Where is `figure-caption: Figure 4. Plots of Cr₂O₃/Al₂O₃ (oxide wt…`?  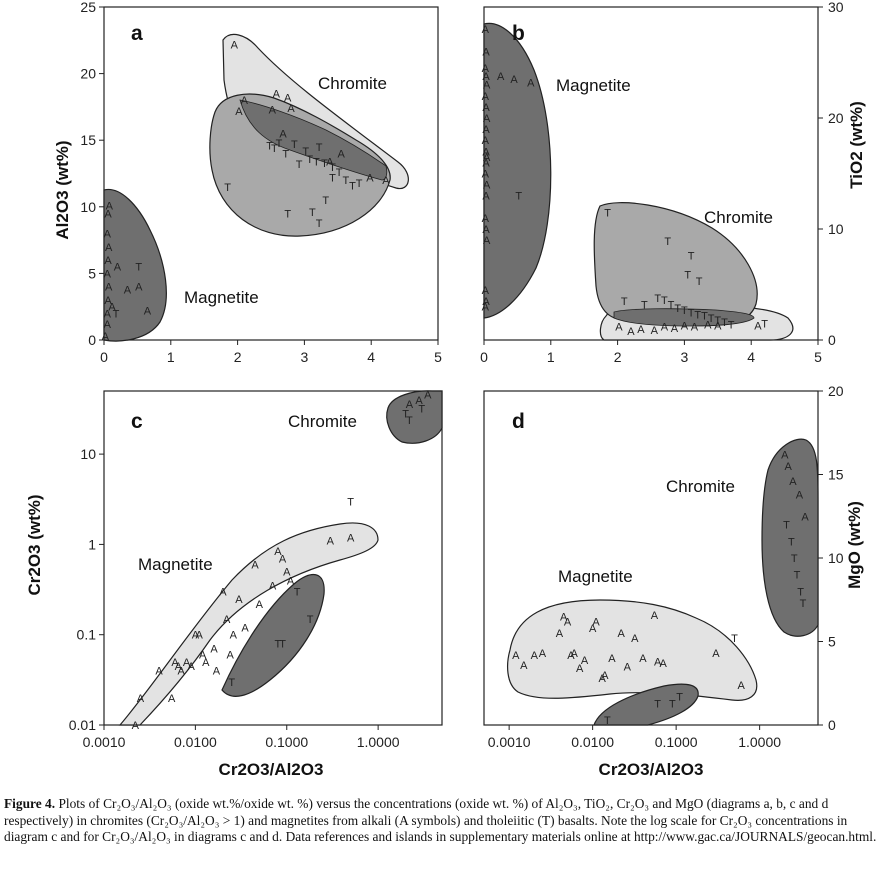
figure-caption: Figure 4. Plots of Cr₂O₃/Al₂O₃ (oxide wt… is located at coordinates (447, 821).